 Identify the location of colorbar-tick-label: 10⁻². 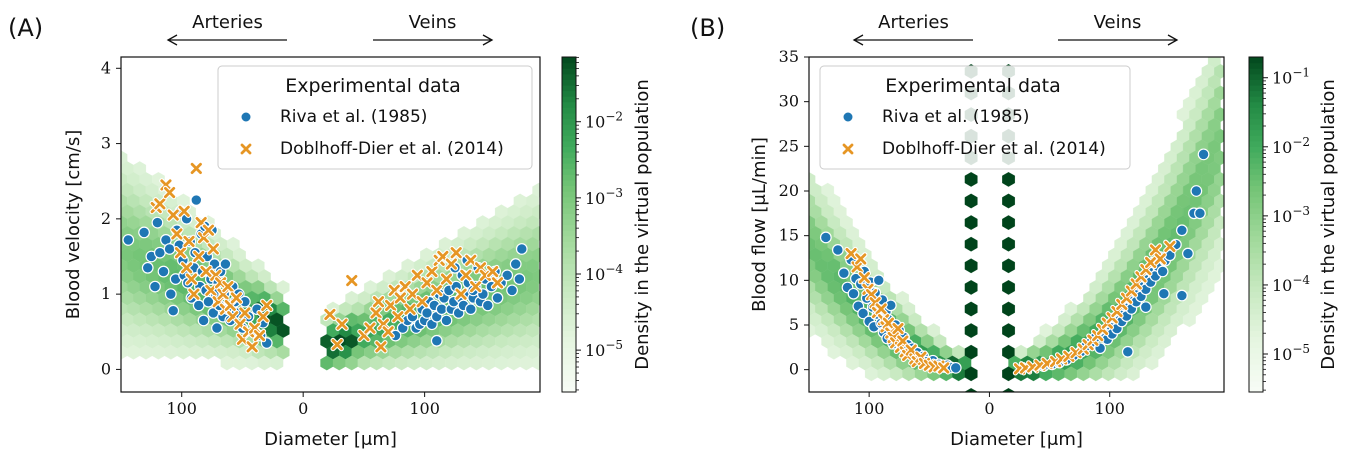
(604, 121).